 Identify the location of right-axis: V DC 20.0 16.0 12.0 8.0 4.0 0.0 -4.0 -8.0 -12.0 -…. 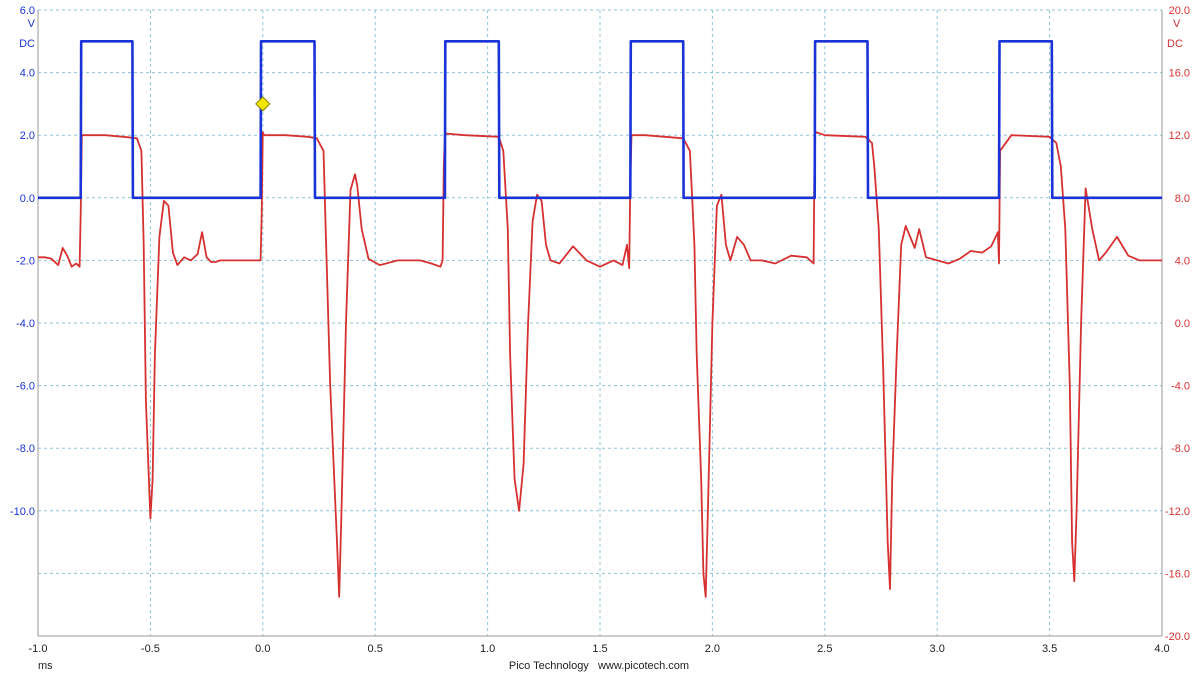
(1177, 324).